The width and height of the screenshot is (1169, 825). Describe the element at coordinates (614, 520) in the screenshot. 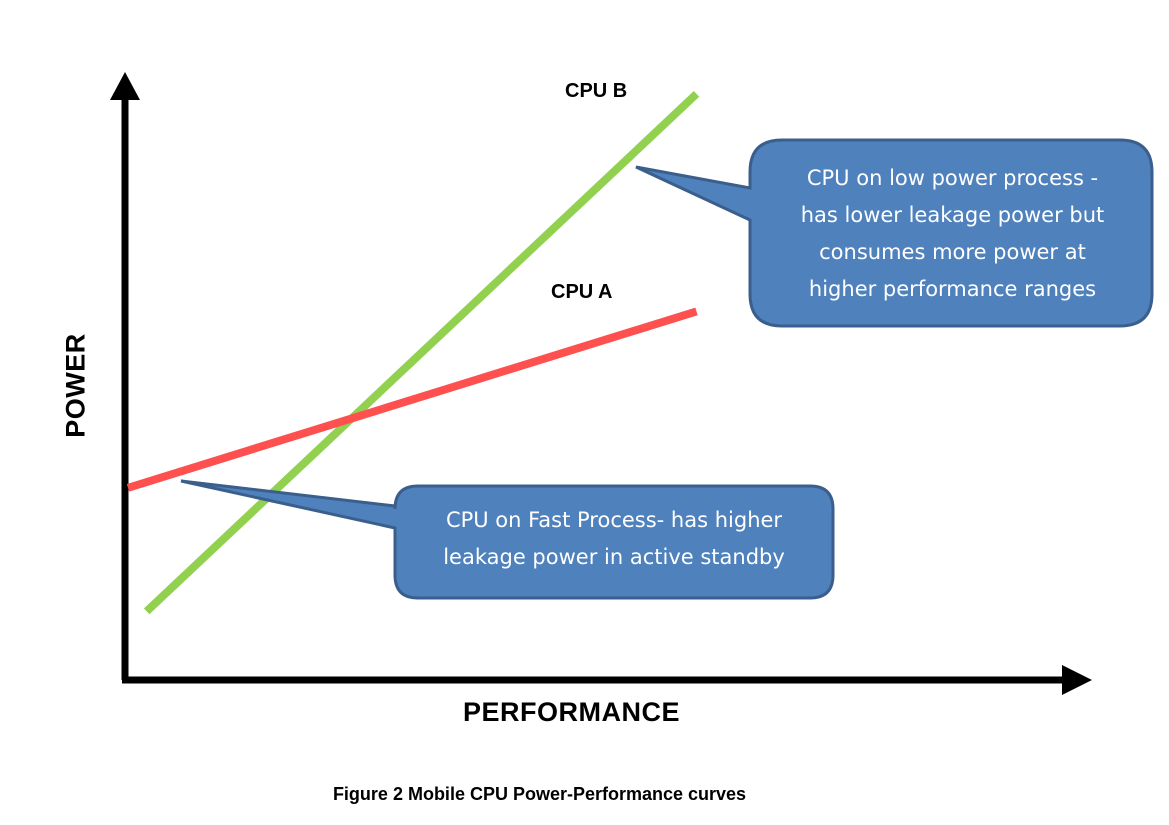

I see `callout-cpu-a-line: CPU on Fast Process- has higher` at that location.